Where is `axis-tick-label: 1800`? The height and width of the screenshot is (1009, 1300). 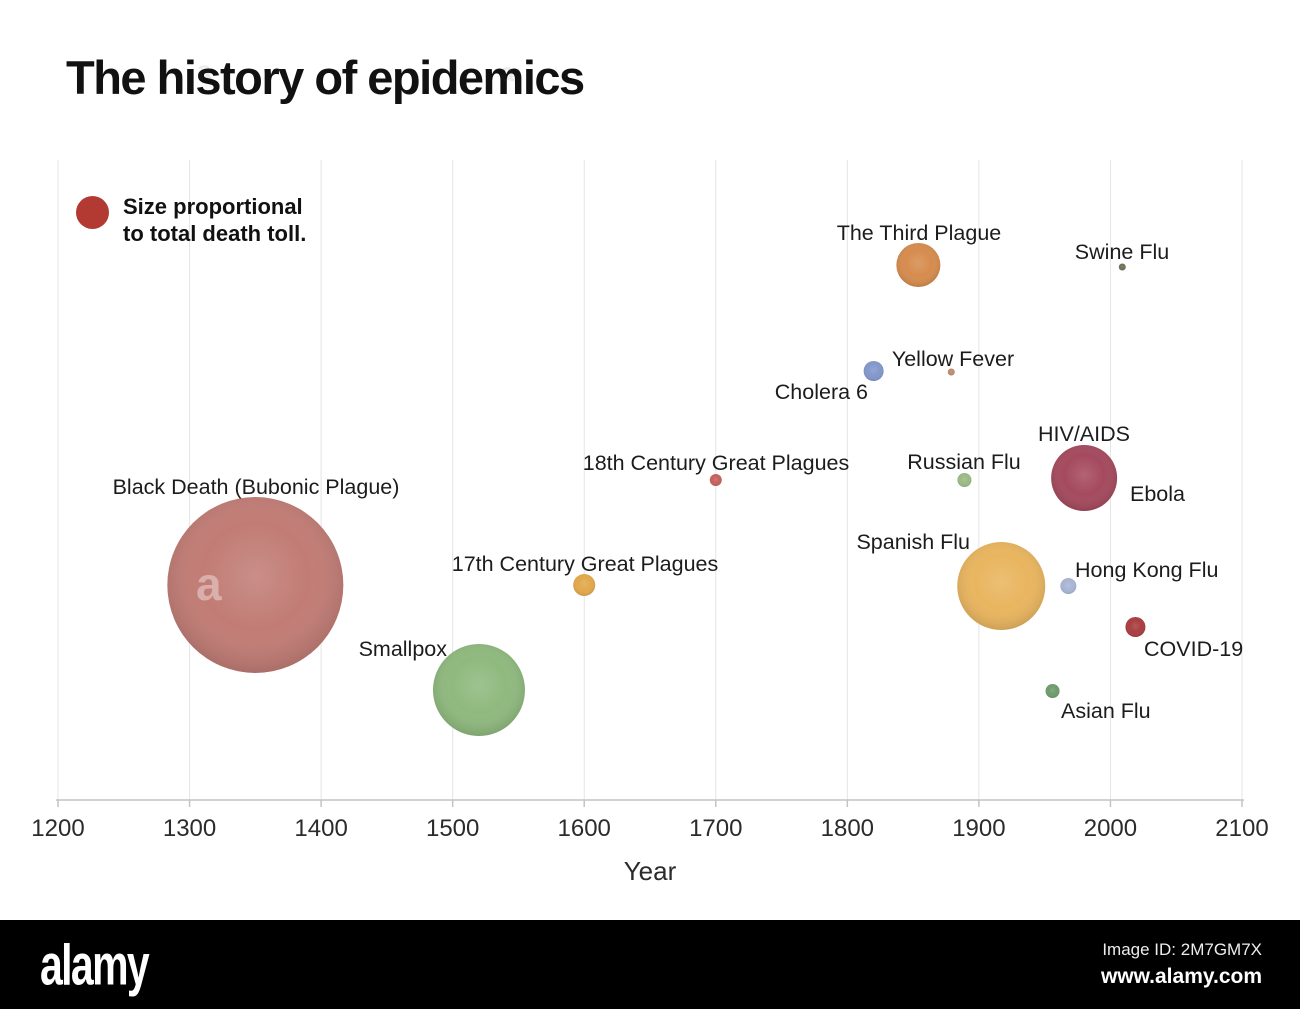 axis-tick-label: 1800 is located at coordinates (847, 828).